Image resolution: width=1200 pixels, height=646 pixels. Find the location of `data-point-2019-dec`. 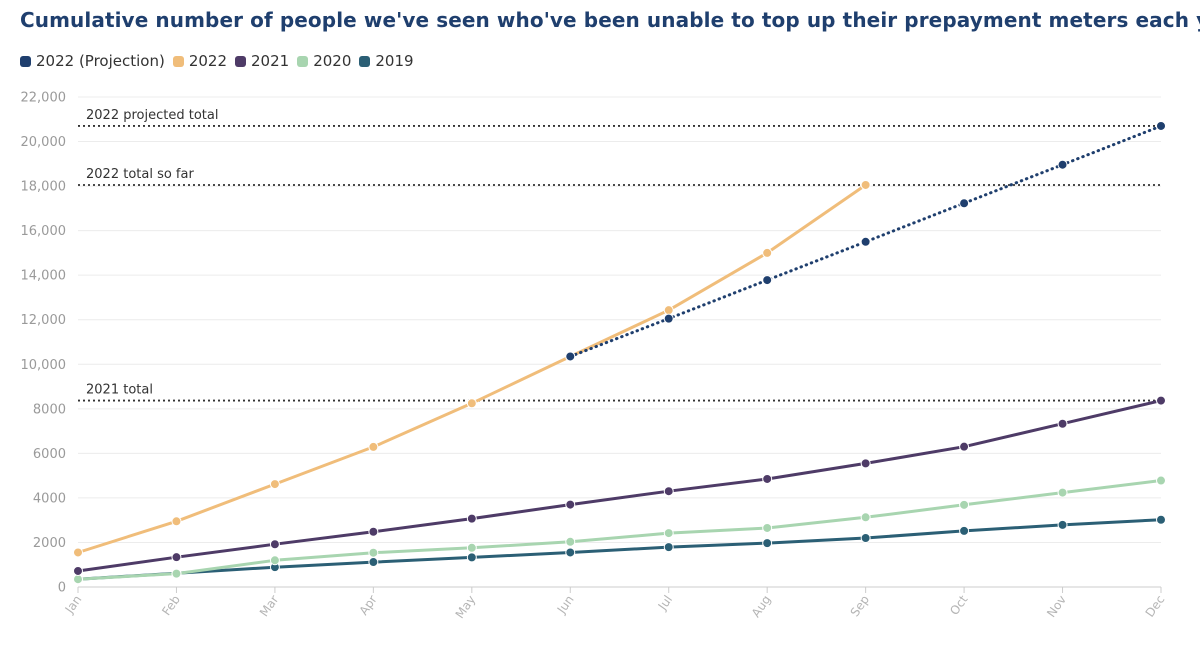

data-point-2019-dec is located at coordinates (1161, 519).